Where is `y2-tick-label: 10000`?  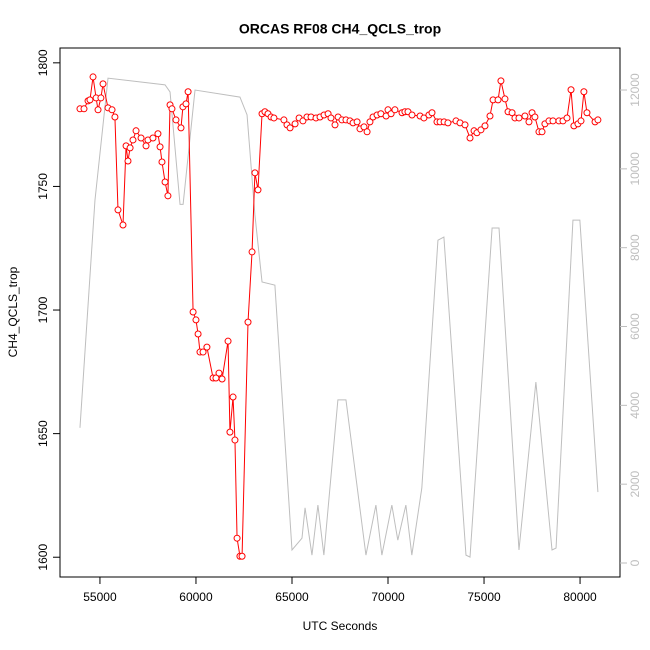
y2-tick-label: 10000 is located at coordinates (635, 169).